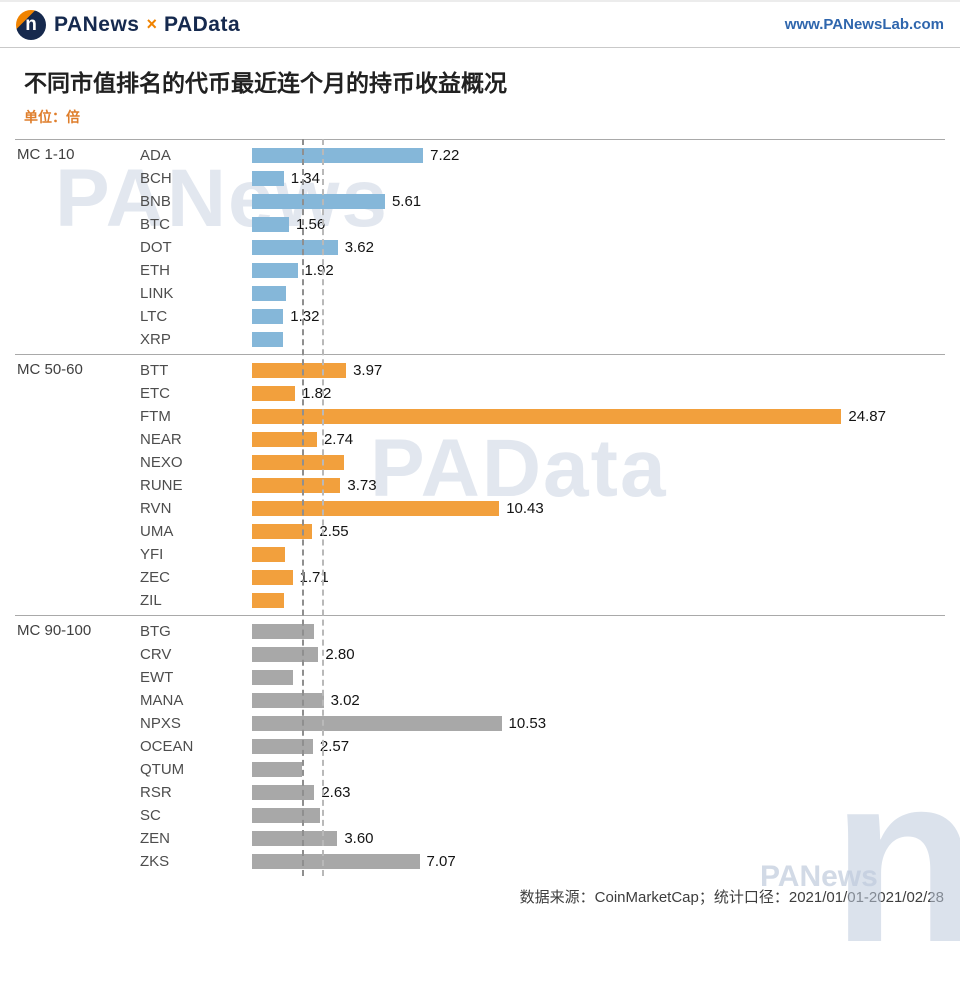 This screenshot has width=960, height=992. What do you see at coordinates (155, 155) in the screenshot?
I see `coin-label: ADA` at bounding box center [155, 155].